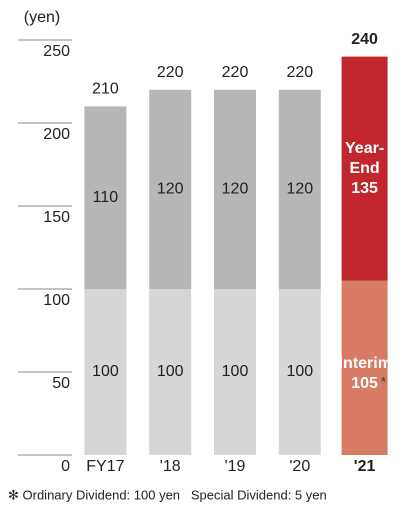  Describe the element at coordinates (61, 383) in the screenshot. I see `y-tick-label: 50` at that location.